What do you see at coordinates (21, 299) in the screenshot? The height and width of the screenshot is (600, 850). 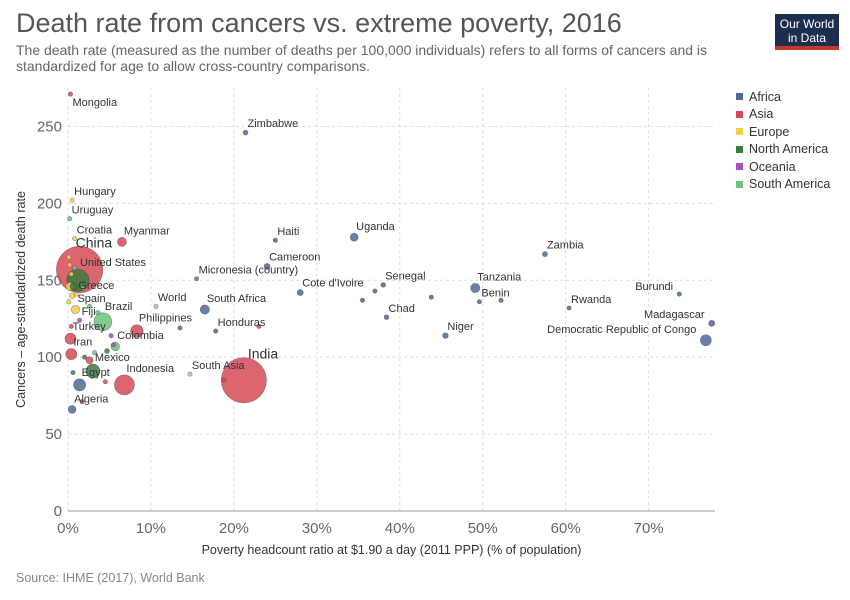 I see `y-axis-label: Cancers – age-standardized death rate` at bounding box center [21, 299].